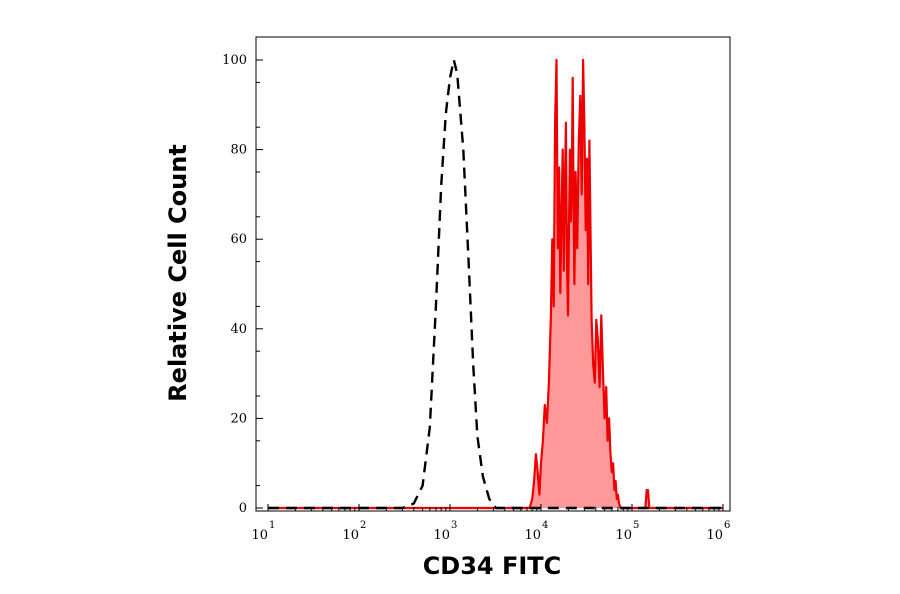 The width and height of the screenshot is (900, 594). What do you see at coordinates (238, 418) in the screenshot?
I see `y-tick-label: 20` at bounding box center [238, 418].